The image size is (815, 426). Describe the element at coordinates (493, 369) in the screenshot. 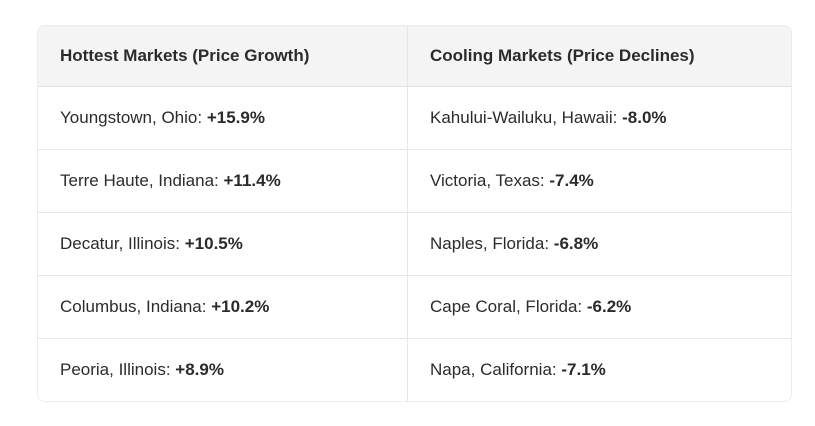

I see `market-name: Napa, California:` at that location.